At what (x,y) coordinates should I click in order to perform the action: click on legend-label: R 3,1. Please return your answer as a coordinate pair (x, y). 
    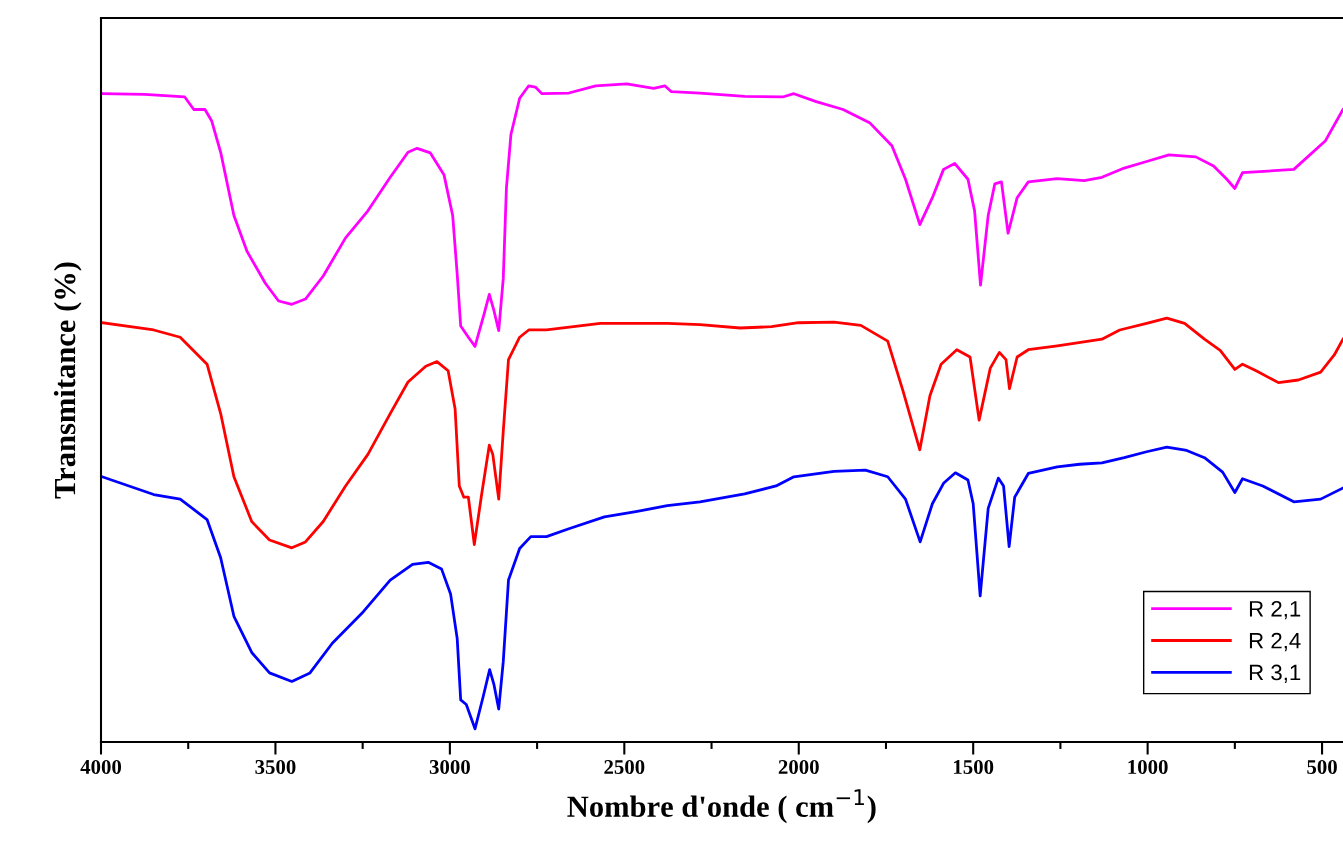
    Looking at the image, I should click on (1275, 673).